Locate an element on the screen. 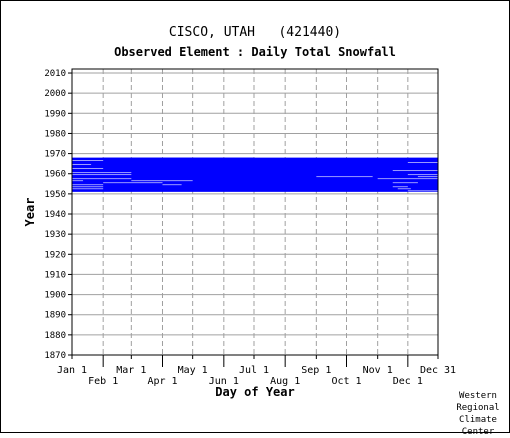 The image size is (510, 438). y-tick-label: 1950 is located at coordinates (55, 195).